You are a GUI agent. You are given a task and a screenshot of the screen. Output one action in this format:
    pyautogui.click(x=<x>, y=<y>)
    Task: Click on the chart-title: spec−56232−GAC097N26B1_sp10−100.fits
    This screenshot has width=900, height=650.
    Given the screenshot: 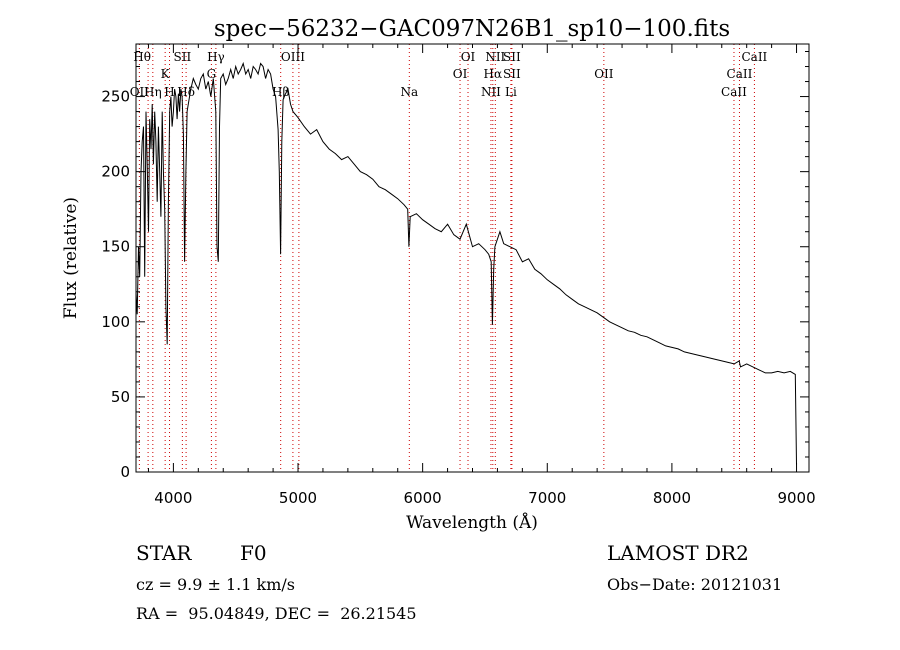 What is the action you would take?
    pyautogui.click(x=472, y=29)
    